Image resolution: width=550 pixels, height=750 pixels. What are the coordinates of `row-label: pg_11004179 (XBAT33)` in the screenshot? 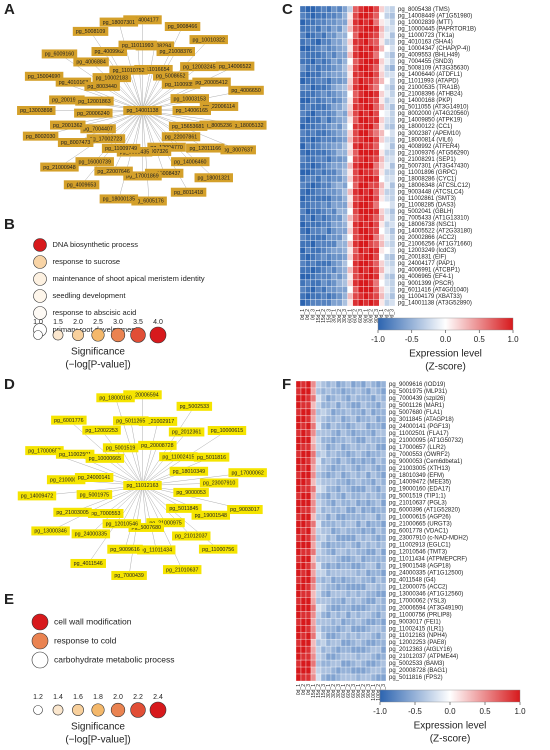 It's located at (430, 297).